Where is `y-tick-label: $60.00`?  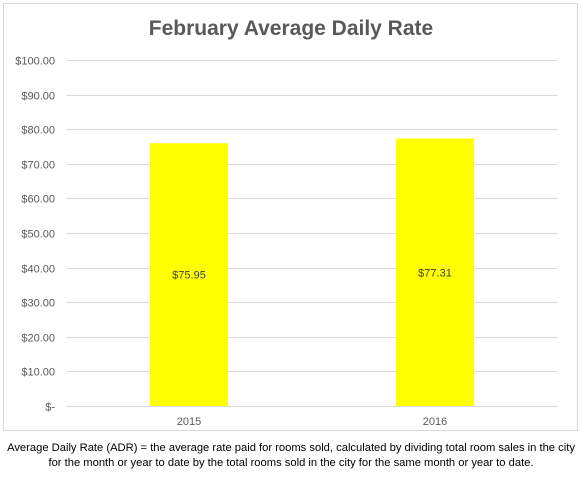
y-tick-label: $60.00 is located at coordinates (38, 200).